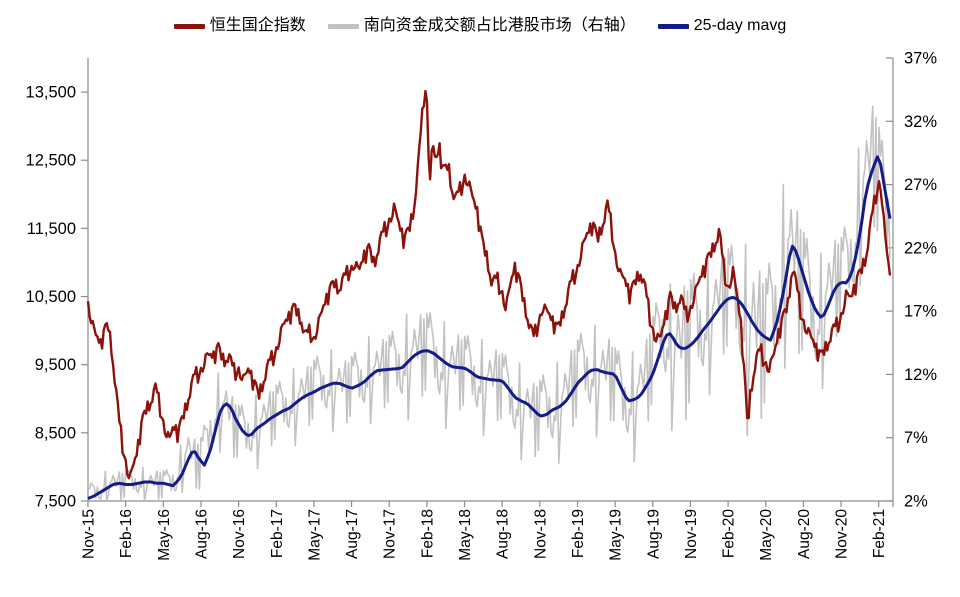  I want to click on x-axis-tick-label: Nov-18, so click(540, 534).